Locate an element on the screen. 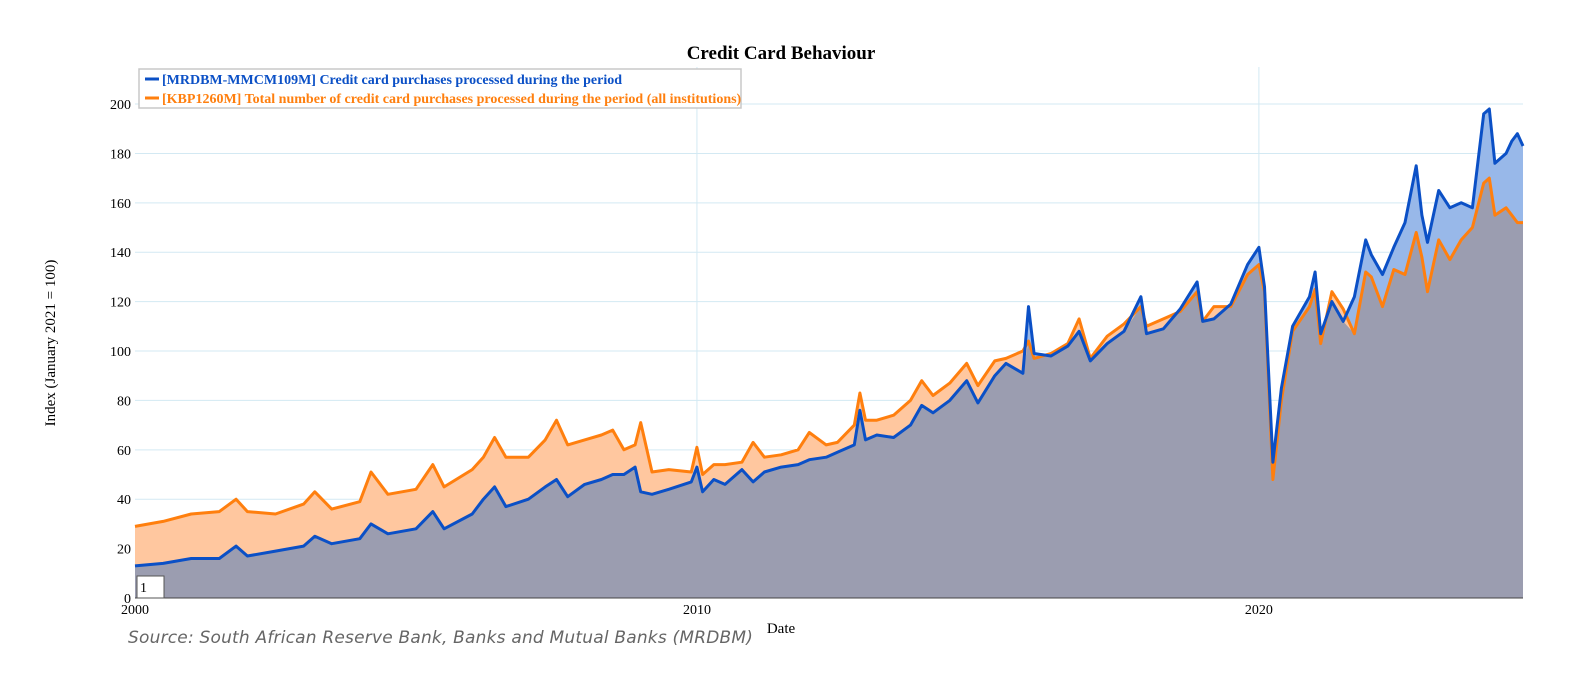 This screenshot has width=1580, height=685. x-tick-label: 2000 is located at coordinates (135, 610).